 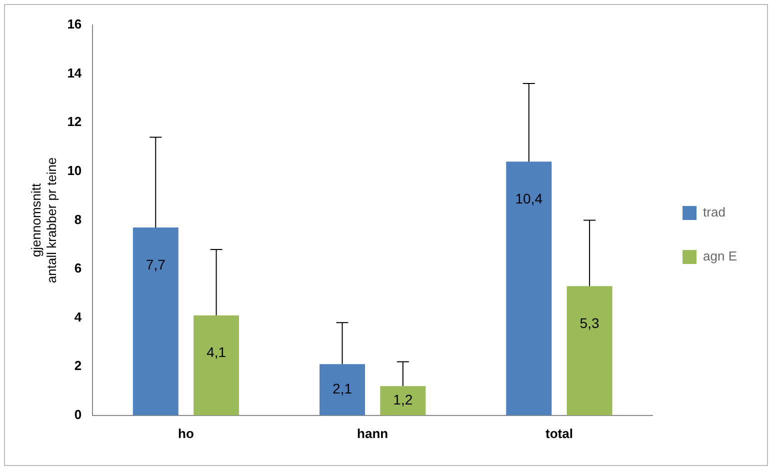 What do you see at coordinates (43, 220) in the screenshot?
I see `y-axis-title: gjennomsnitt antall krabber pr teine` at bounding box center [43, 220].